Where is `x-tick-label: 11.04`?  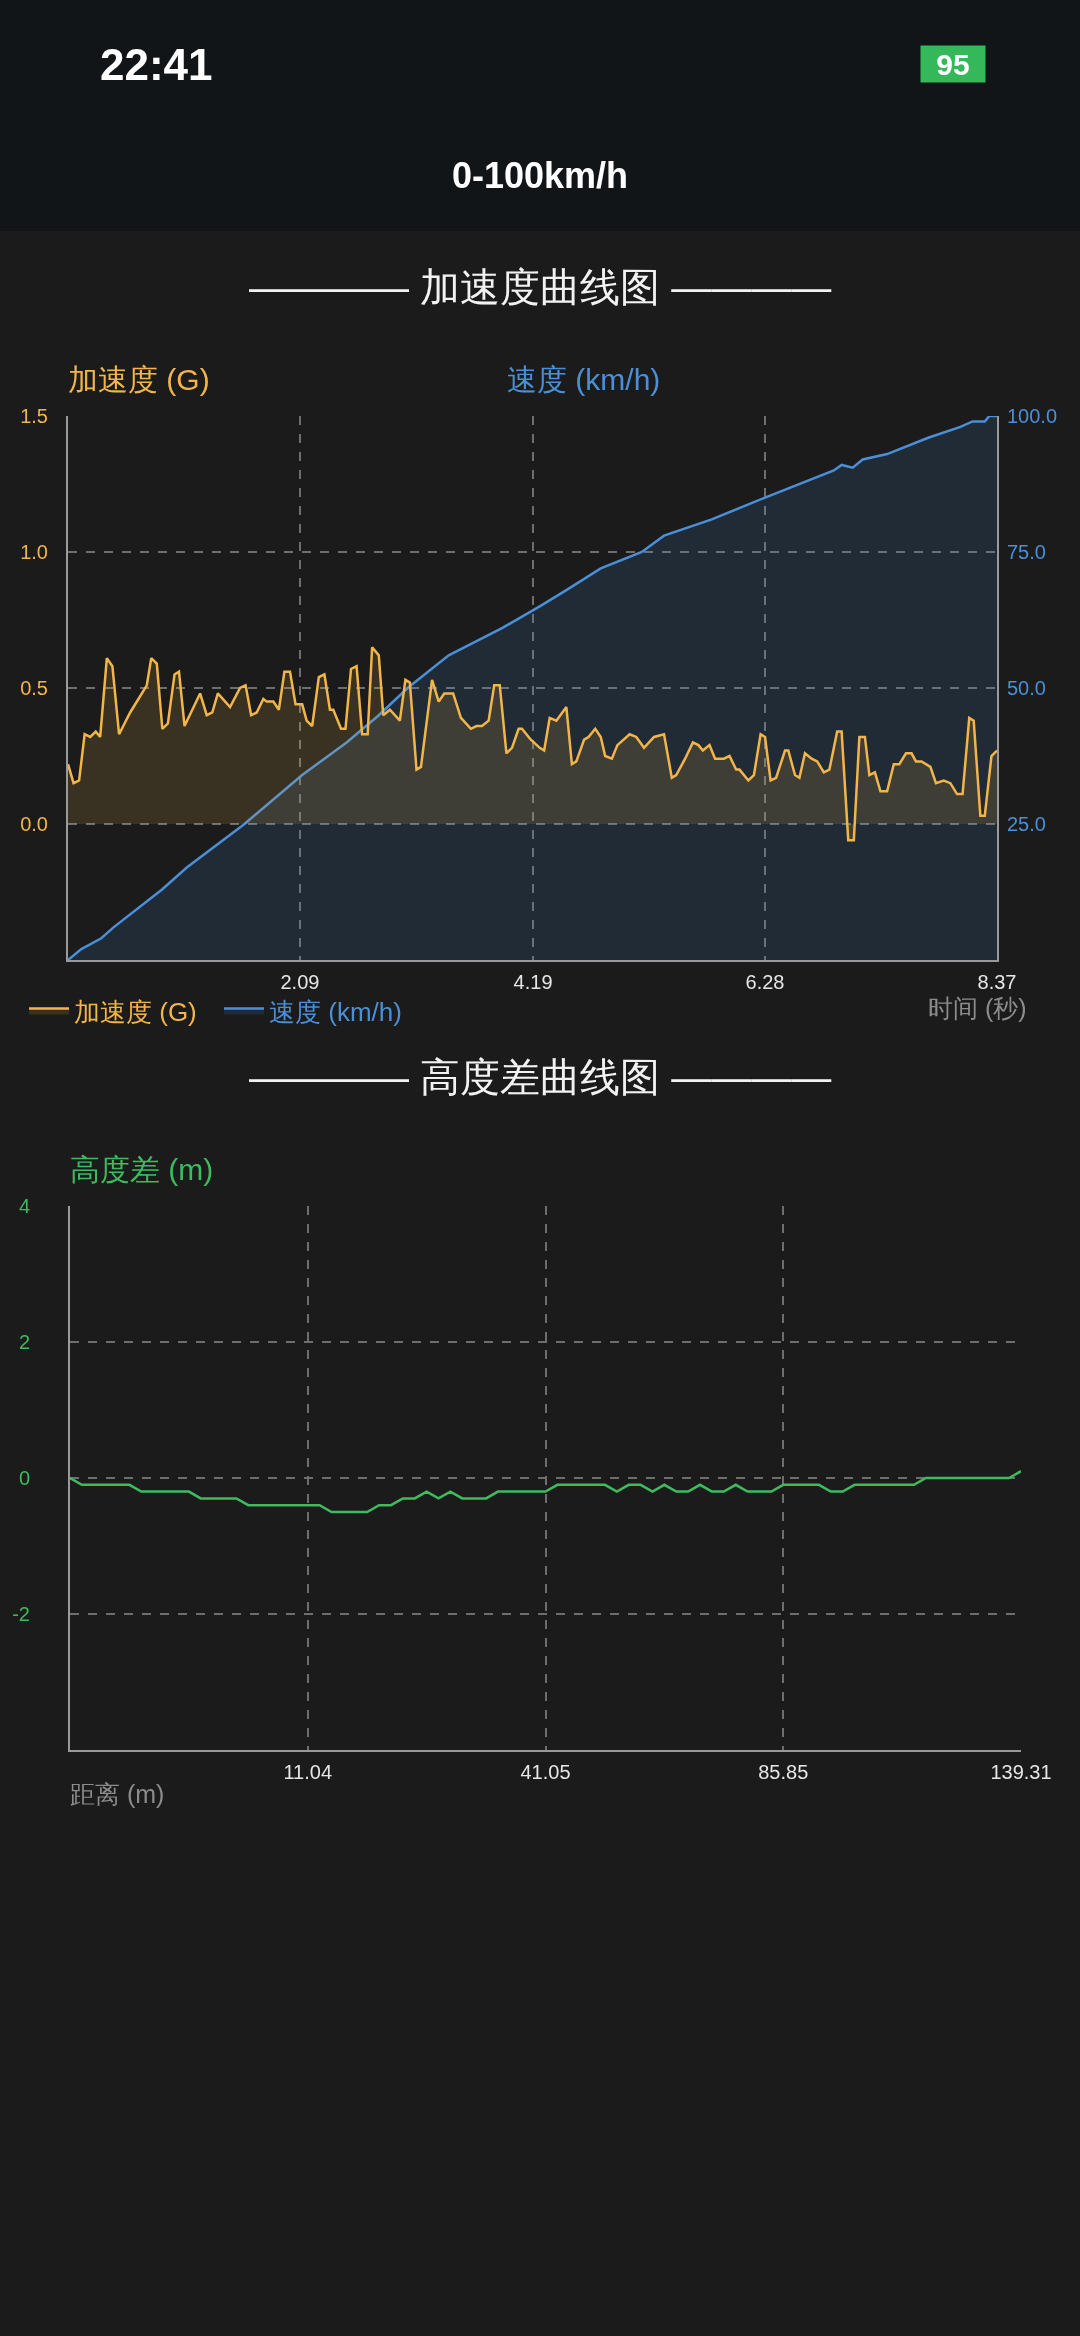 x-tick-label: 11.04 is located at coordinates (308, 1772).